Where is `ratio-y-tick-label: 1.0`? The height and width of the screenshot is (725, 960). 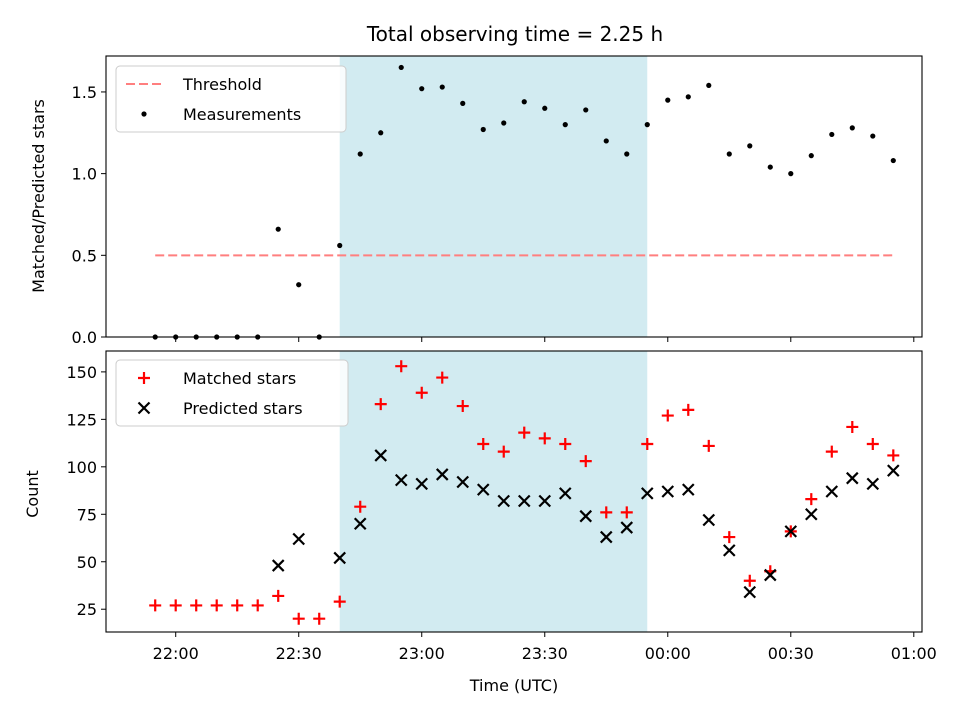
ratio-y-tick-label: 1.0 is located at coordinates (84, 174).